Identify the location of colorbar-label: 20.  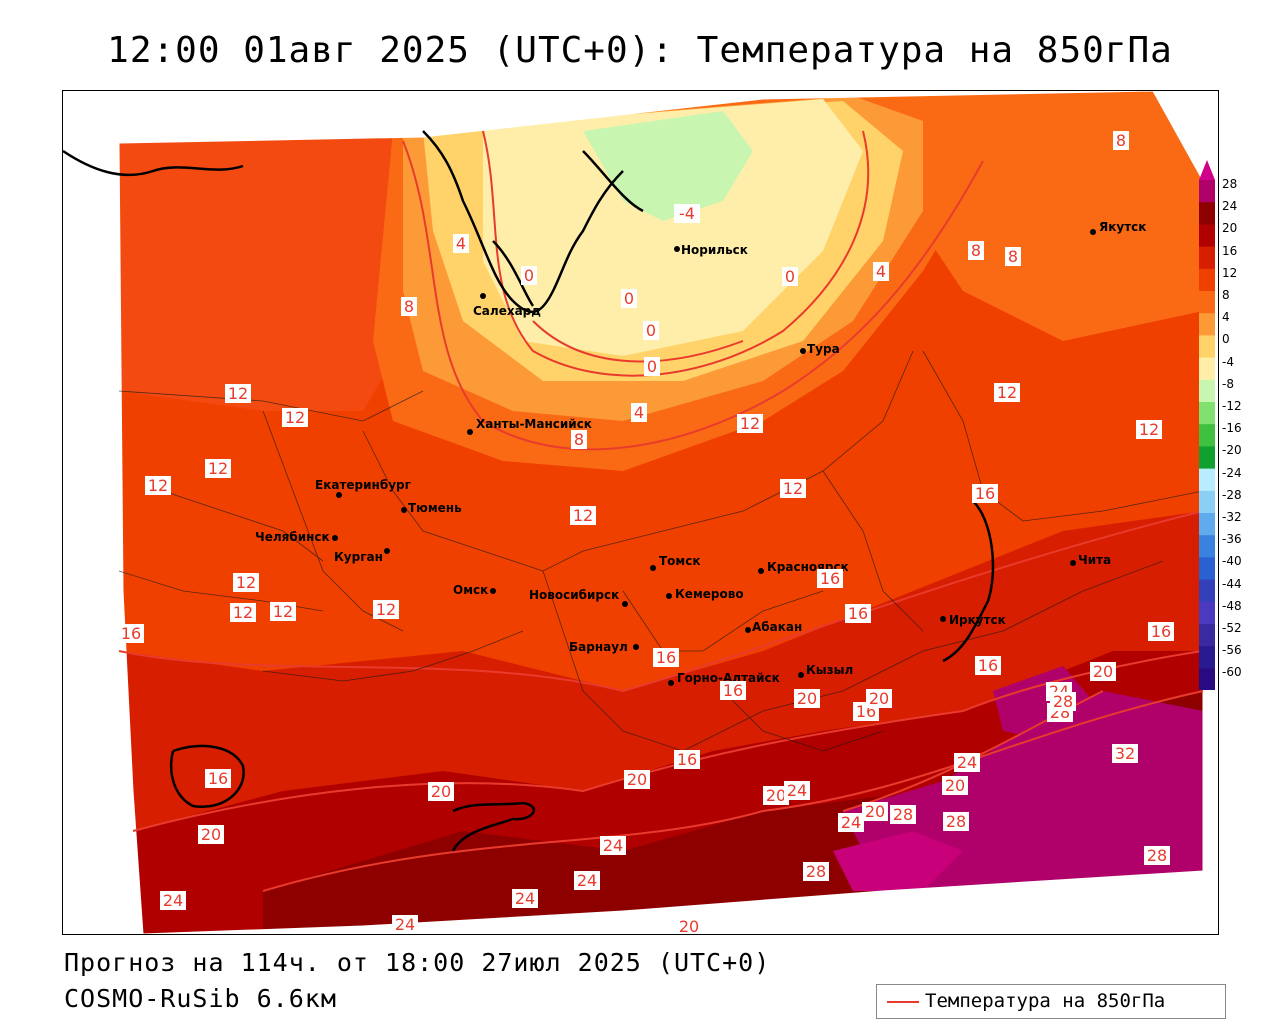
(1230, 228).